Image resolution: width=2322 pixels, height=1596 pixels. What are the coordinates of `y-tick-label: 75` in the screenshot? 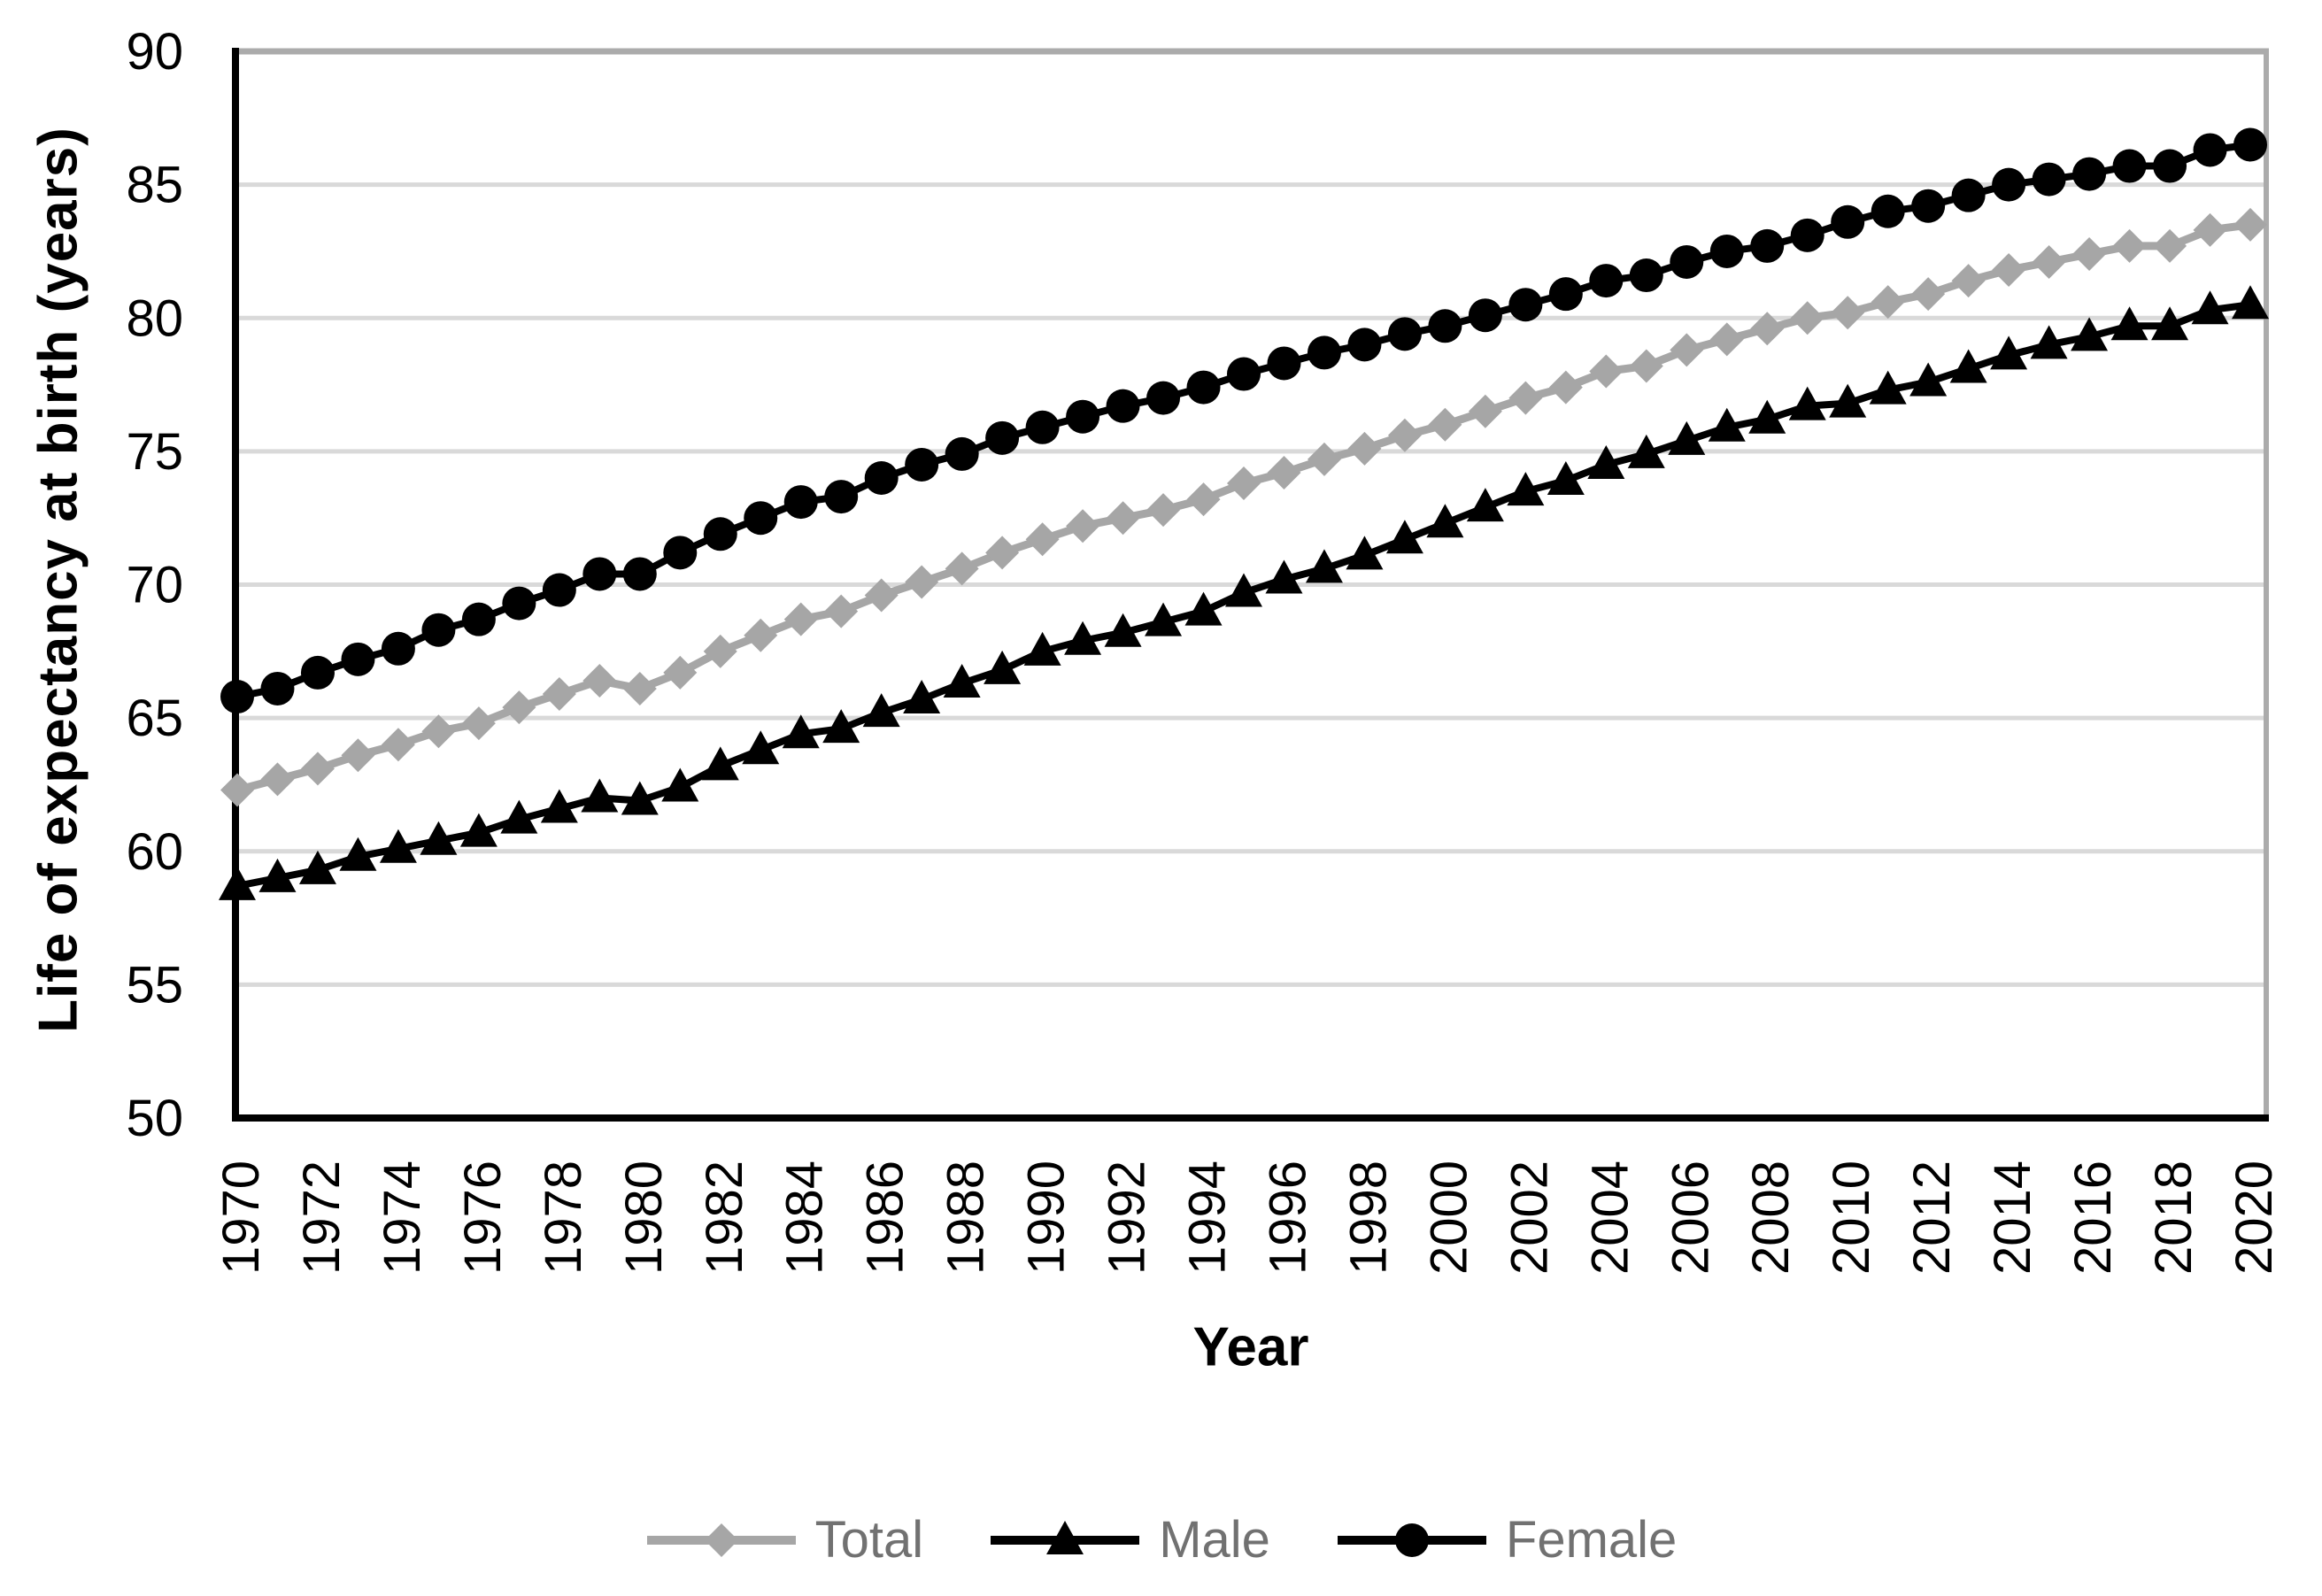 It's located at (154, 452).